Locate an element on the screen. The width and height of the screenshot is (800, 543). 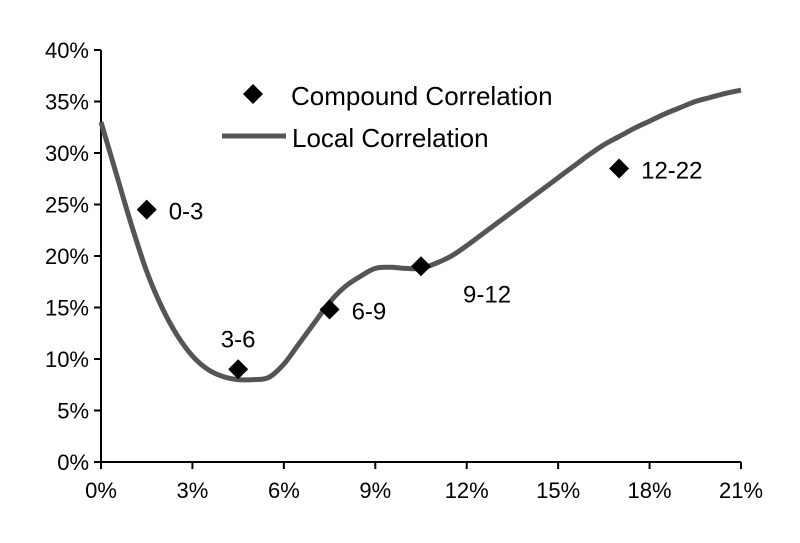
y-tick-label: 15% is located at coordinates (67, 308).